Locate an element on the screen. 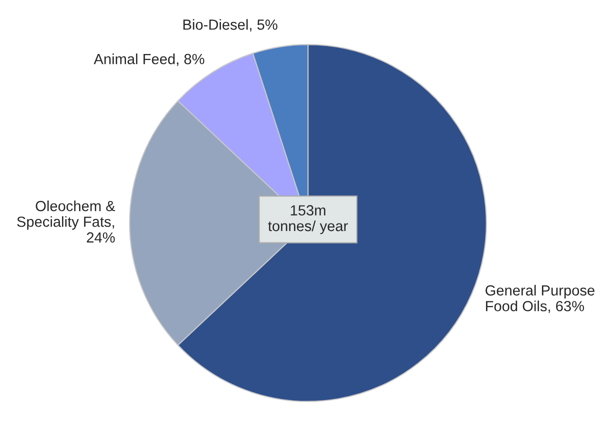  slice-label: Oleochem & Speciality Fats, 24% is located at coordinates (66, 221).